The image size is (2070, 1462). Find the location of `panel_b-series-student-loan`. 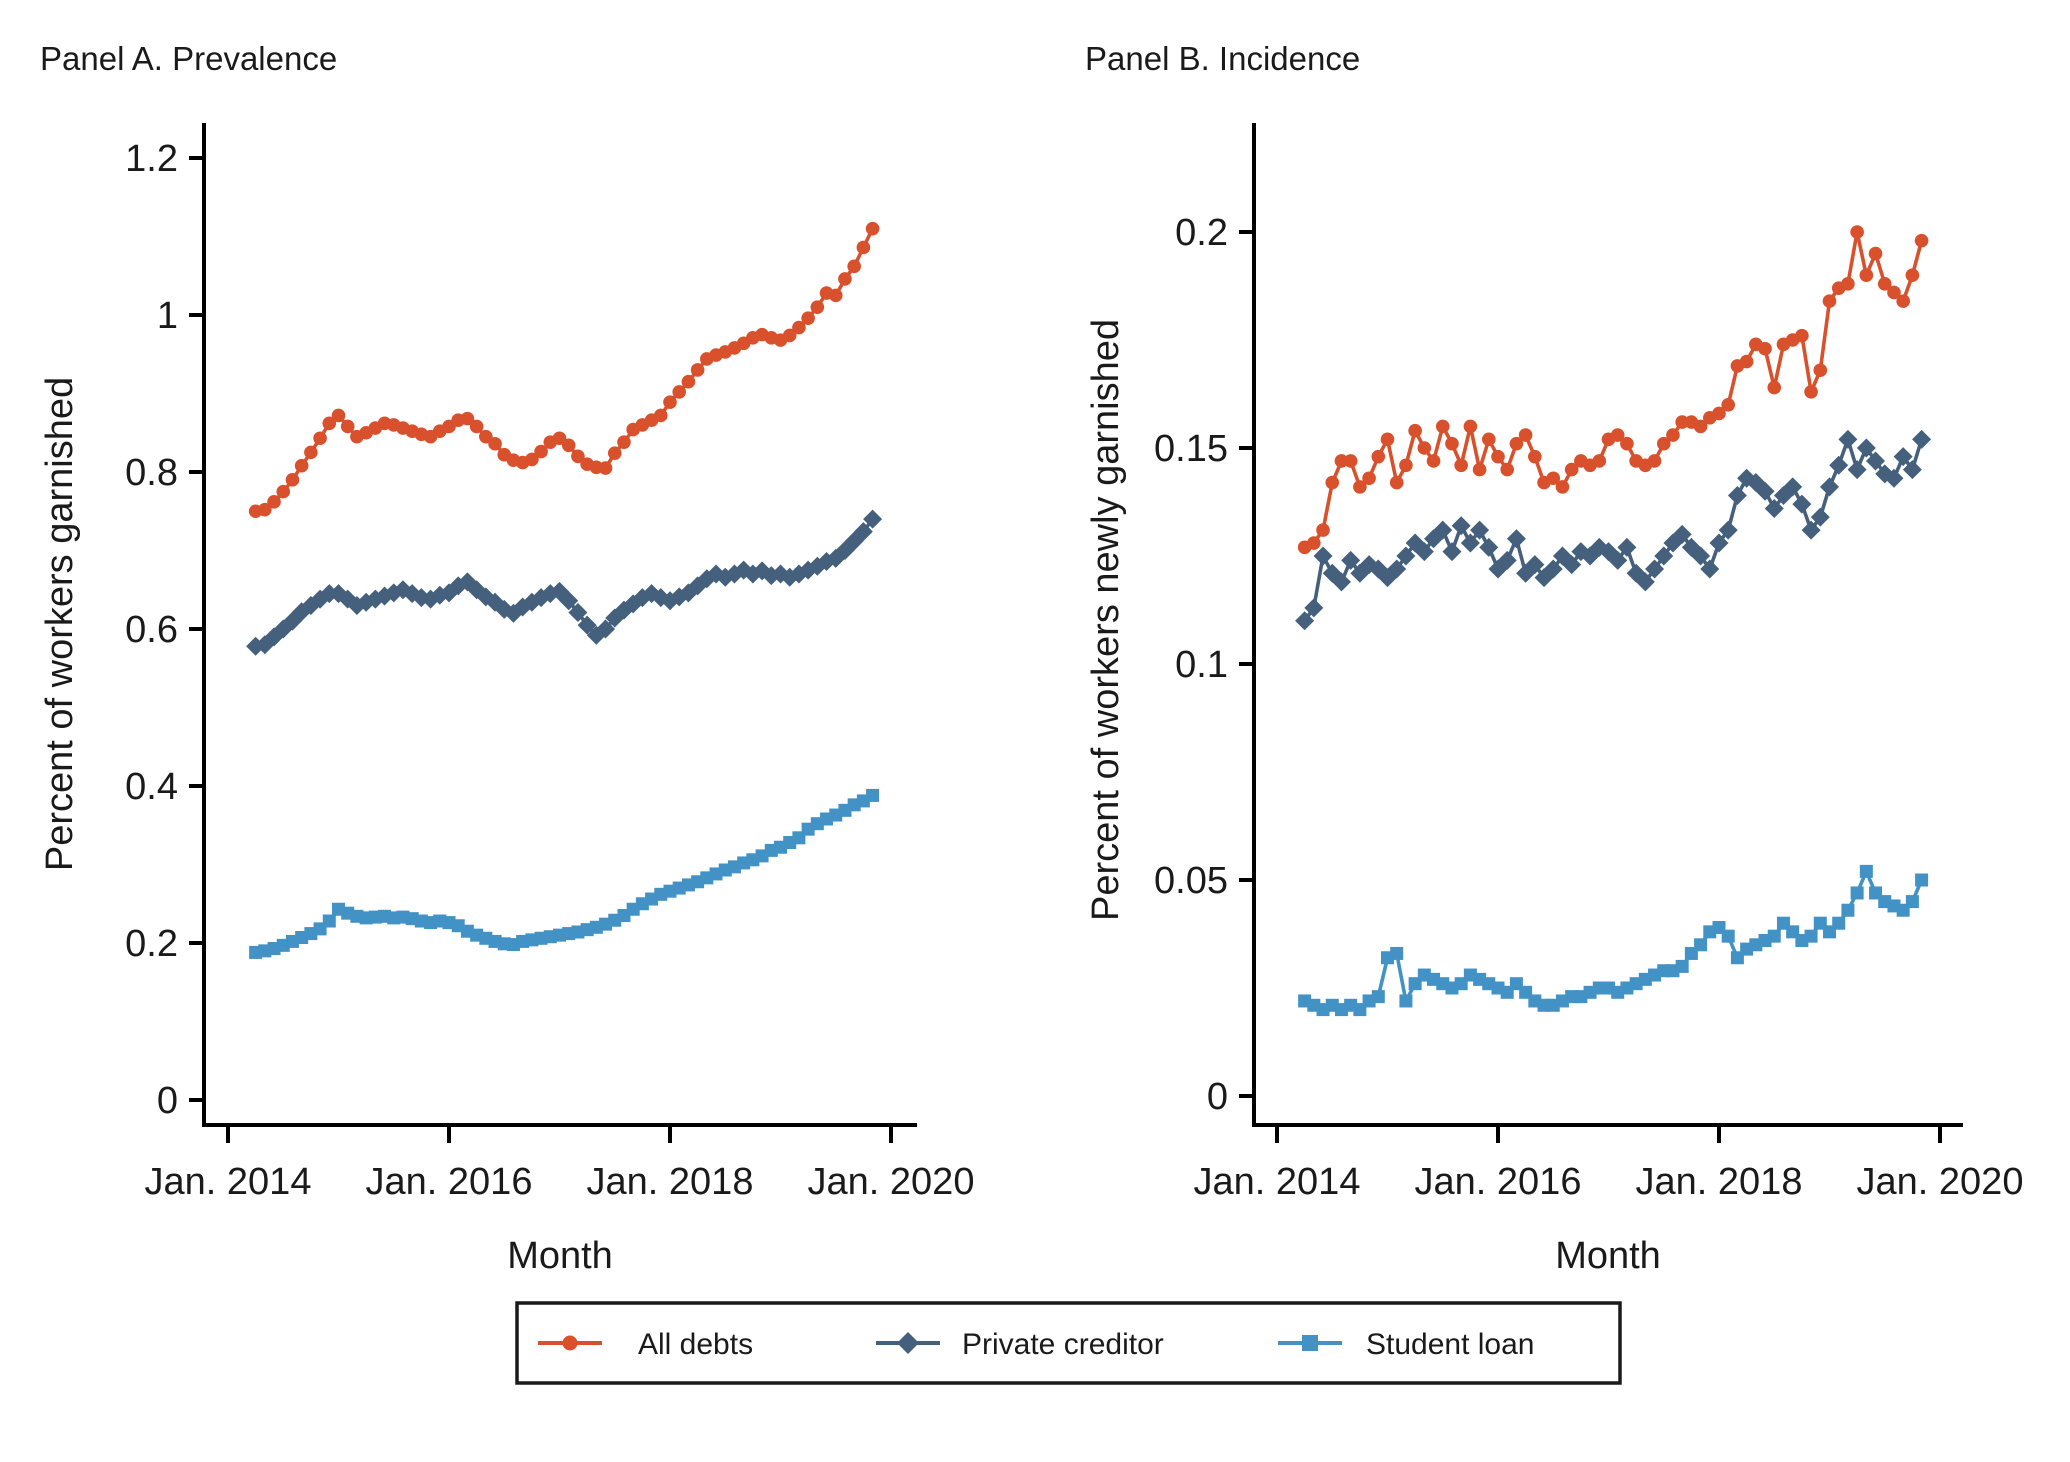

panel_b-series-student-loan is located at coordinates (1613, 940).